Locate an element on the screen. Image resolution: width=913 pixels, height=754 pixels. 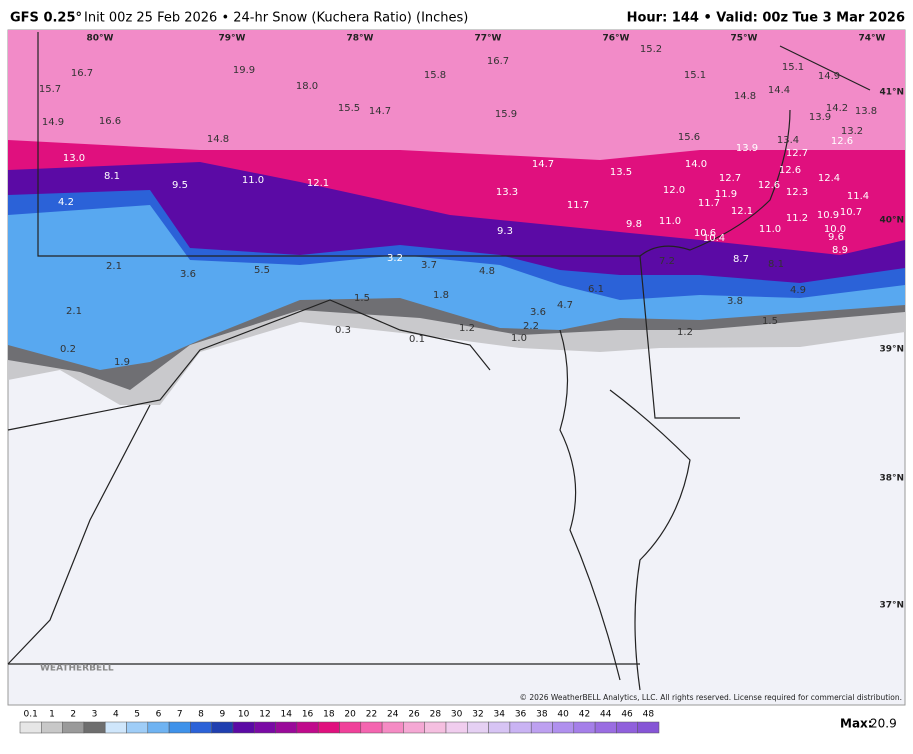
snow-value: 13.8 is located at coordinates (866, 111).